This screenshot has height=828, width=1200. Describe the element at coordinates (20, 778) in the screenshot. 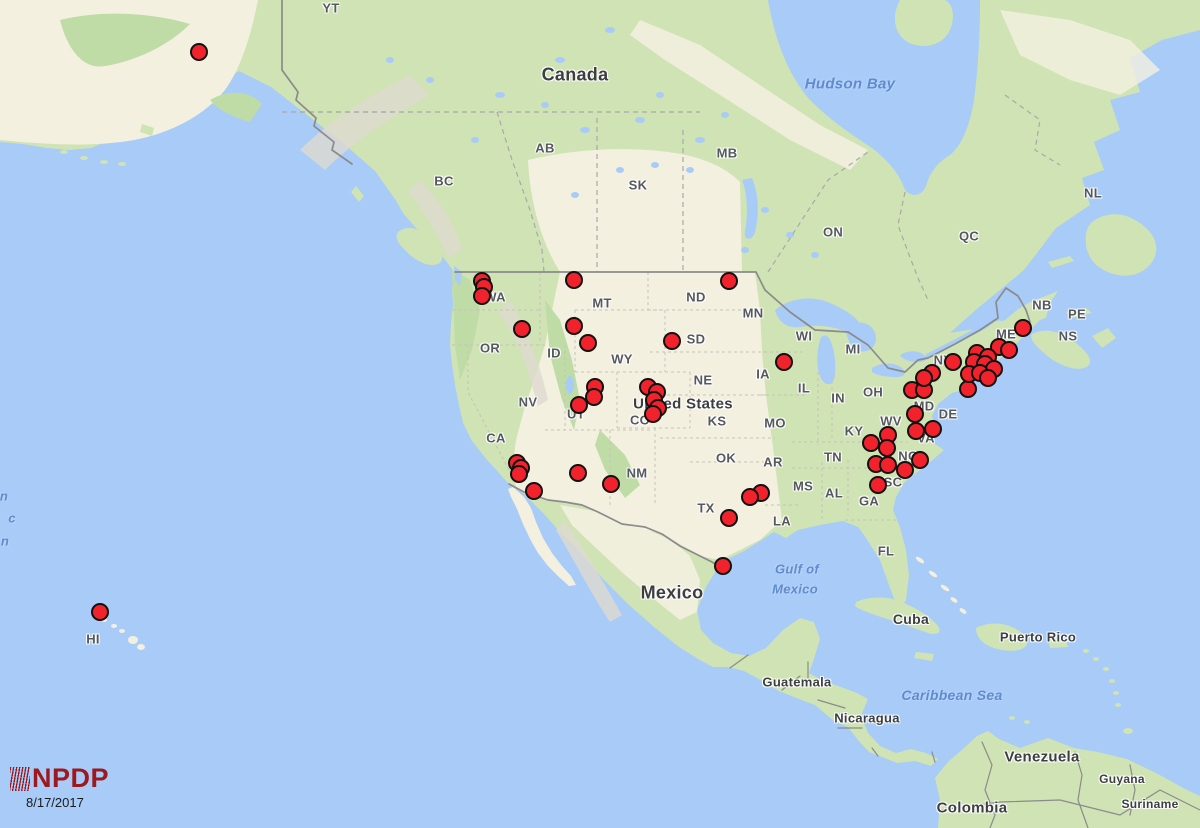

I see `npdp-flag-icon` at that location.